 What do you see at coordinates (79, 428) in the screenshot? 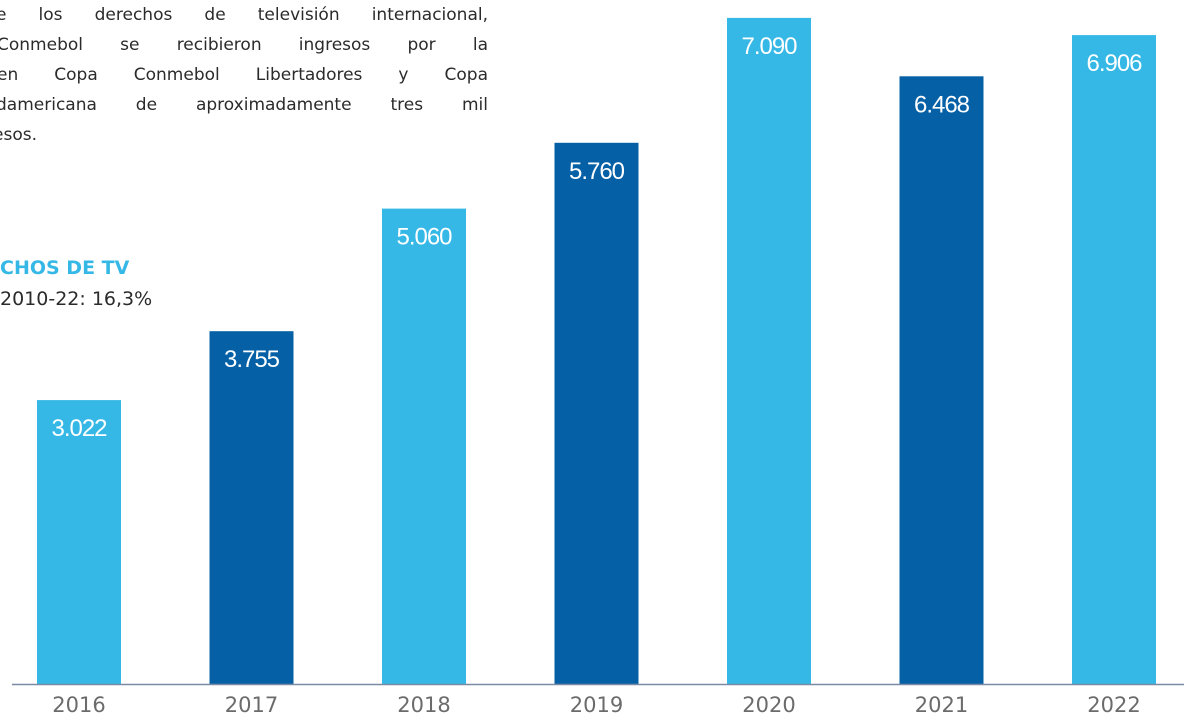
I see `bar-value-label: 3.022` at bounding box center [79, 428].